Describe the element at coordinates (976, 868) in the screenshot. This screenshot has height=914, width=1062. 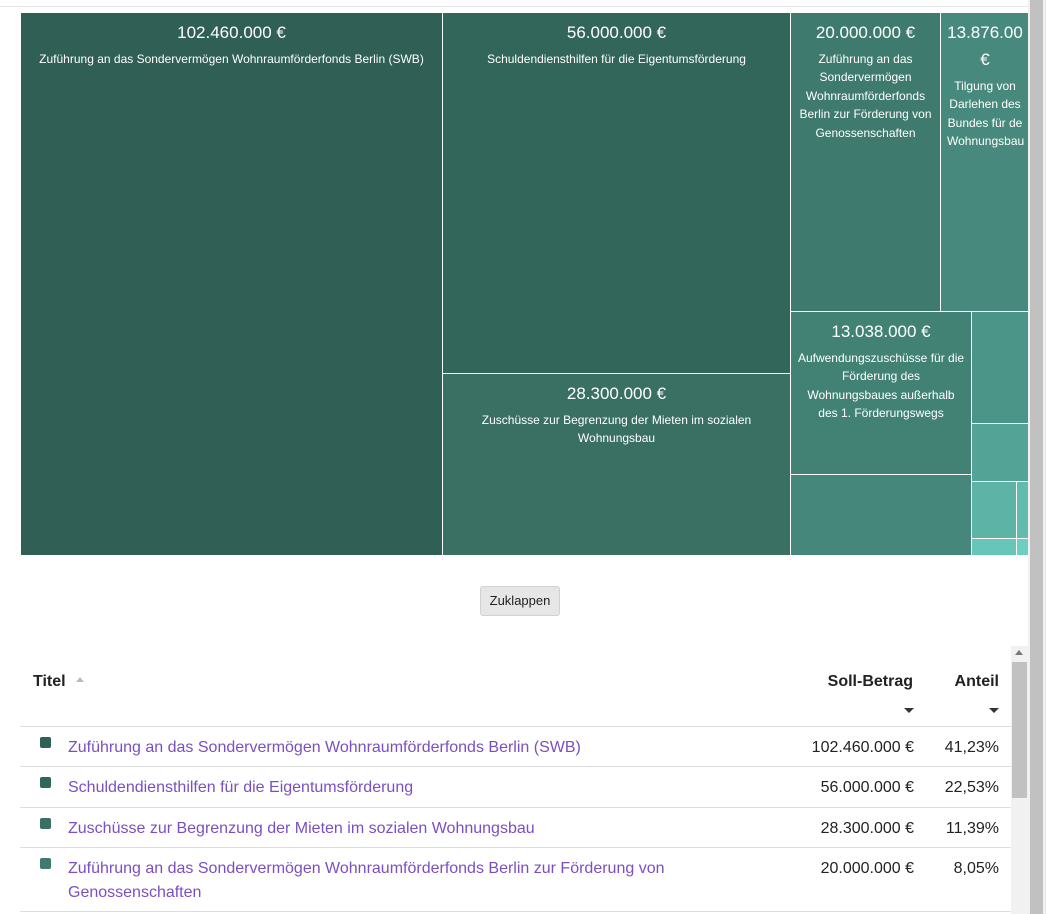
I see `row-share: 8,05%` at that location.